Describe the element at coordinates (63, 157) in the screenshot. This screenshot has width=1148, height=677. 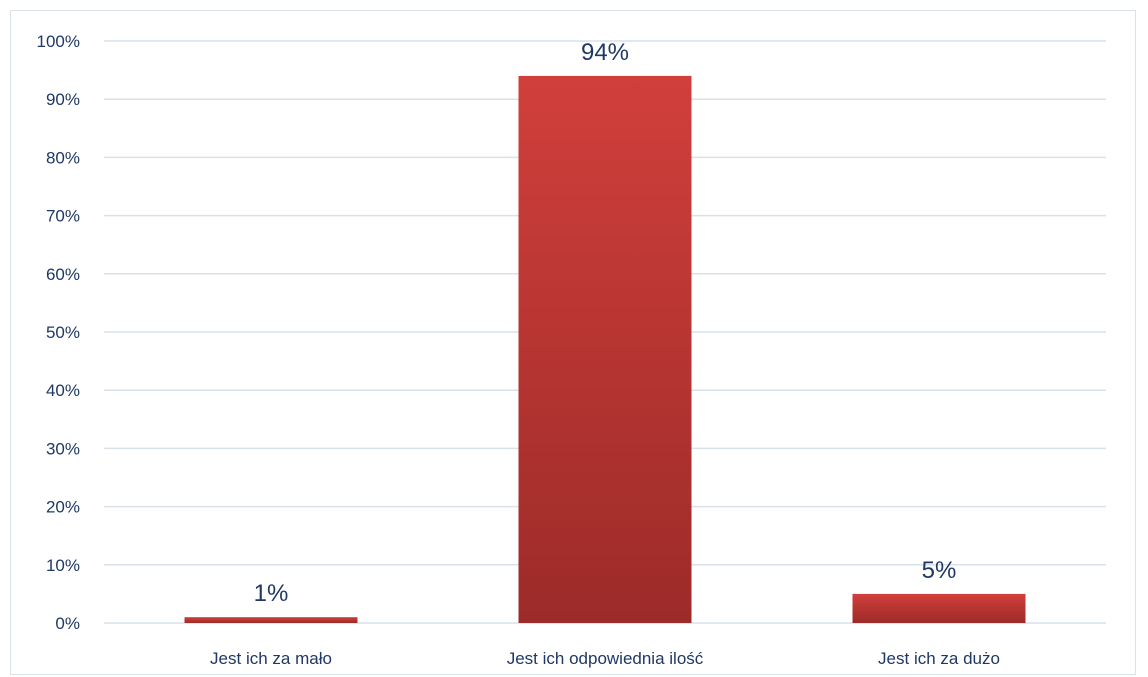
I see `y-tick-label: 80%` at that location.